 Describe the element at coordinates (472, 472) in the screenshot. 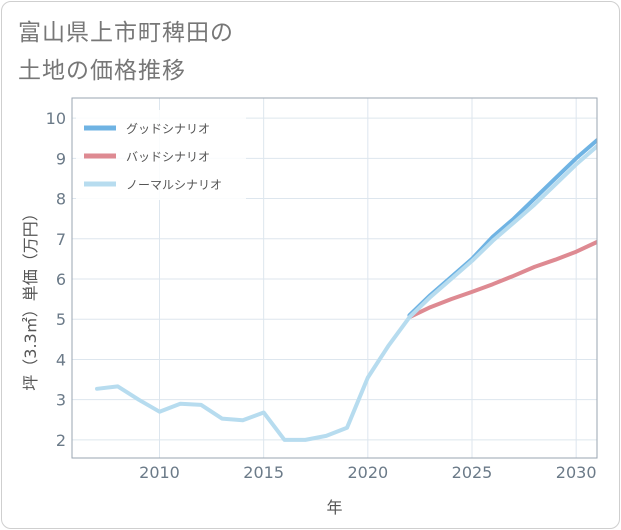

I see `x-tick-label: 2025` at that location.